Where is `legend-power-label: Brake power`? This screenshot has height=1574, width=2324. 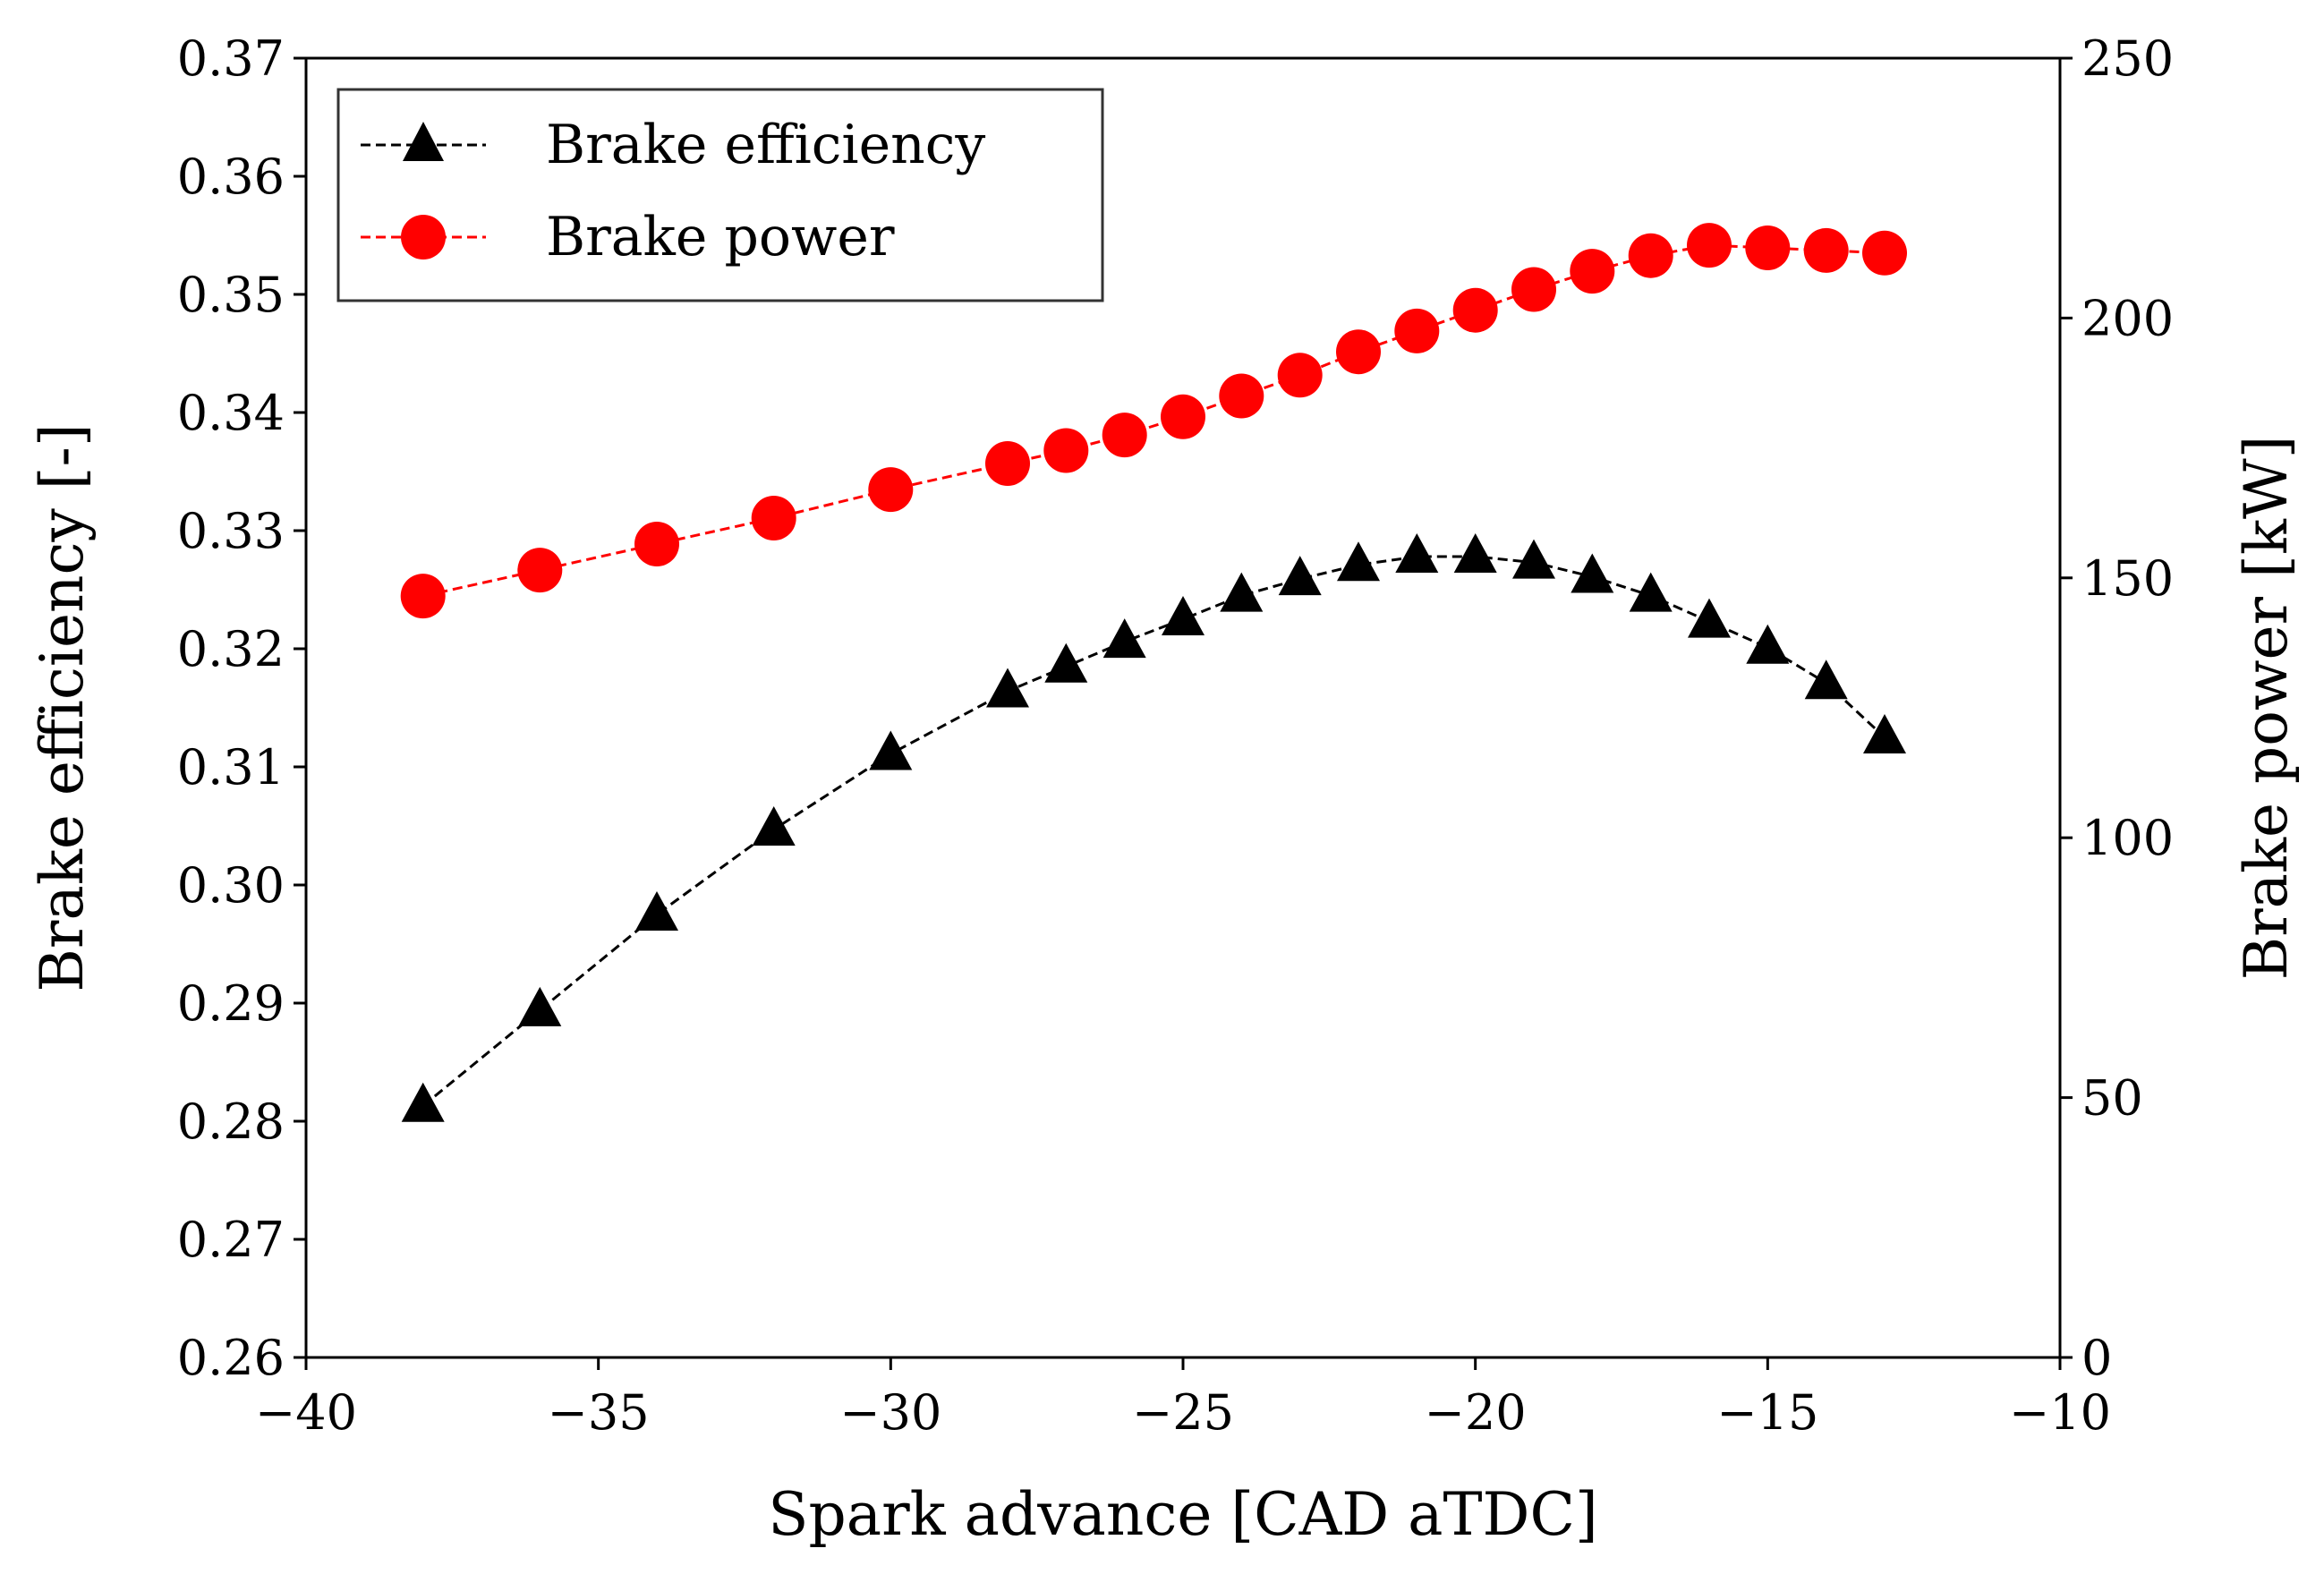 legend-power-label: Brake power is located at coordinates (720, 237).